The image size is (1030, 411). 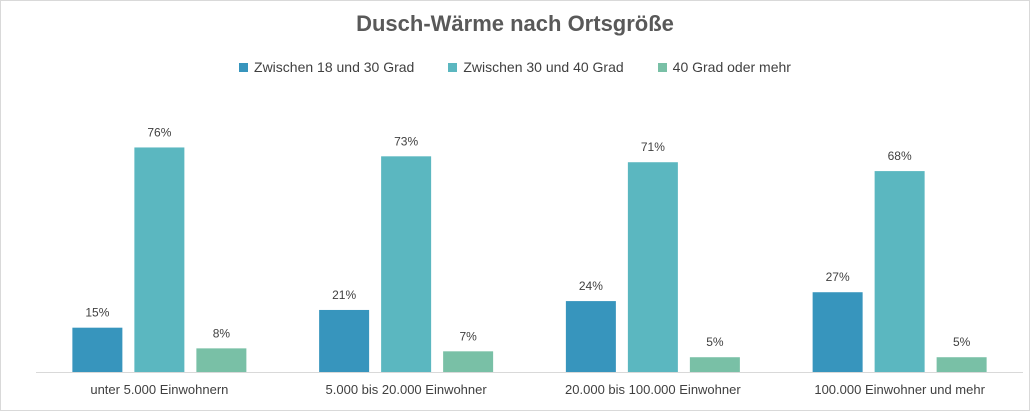 What do you see at coordinates (962, 342) in the screenshot?
I see `data-label-s3-c4: 5%` at bounding box center [962, 342].